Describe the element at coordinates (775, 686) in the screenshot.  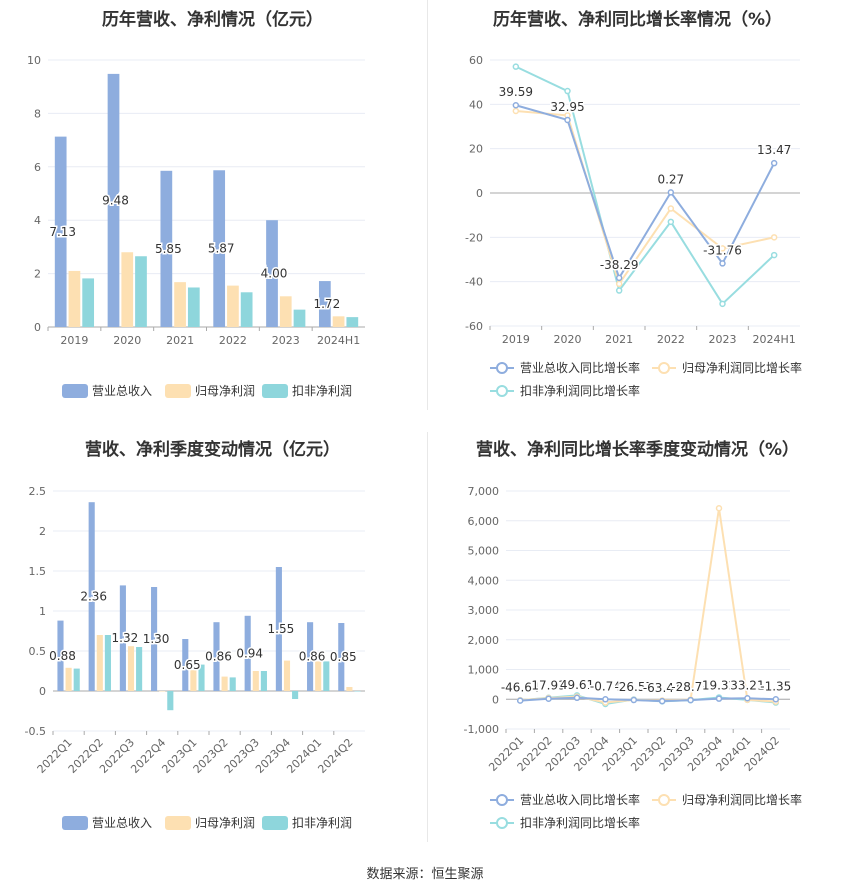
I see `data-label: -1.35` at that location.